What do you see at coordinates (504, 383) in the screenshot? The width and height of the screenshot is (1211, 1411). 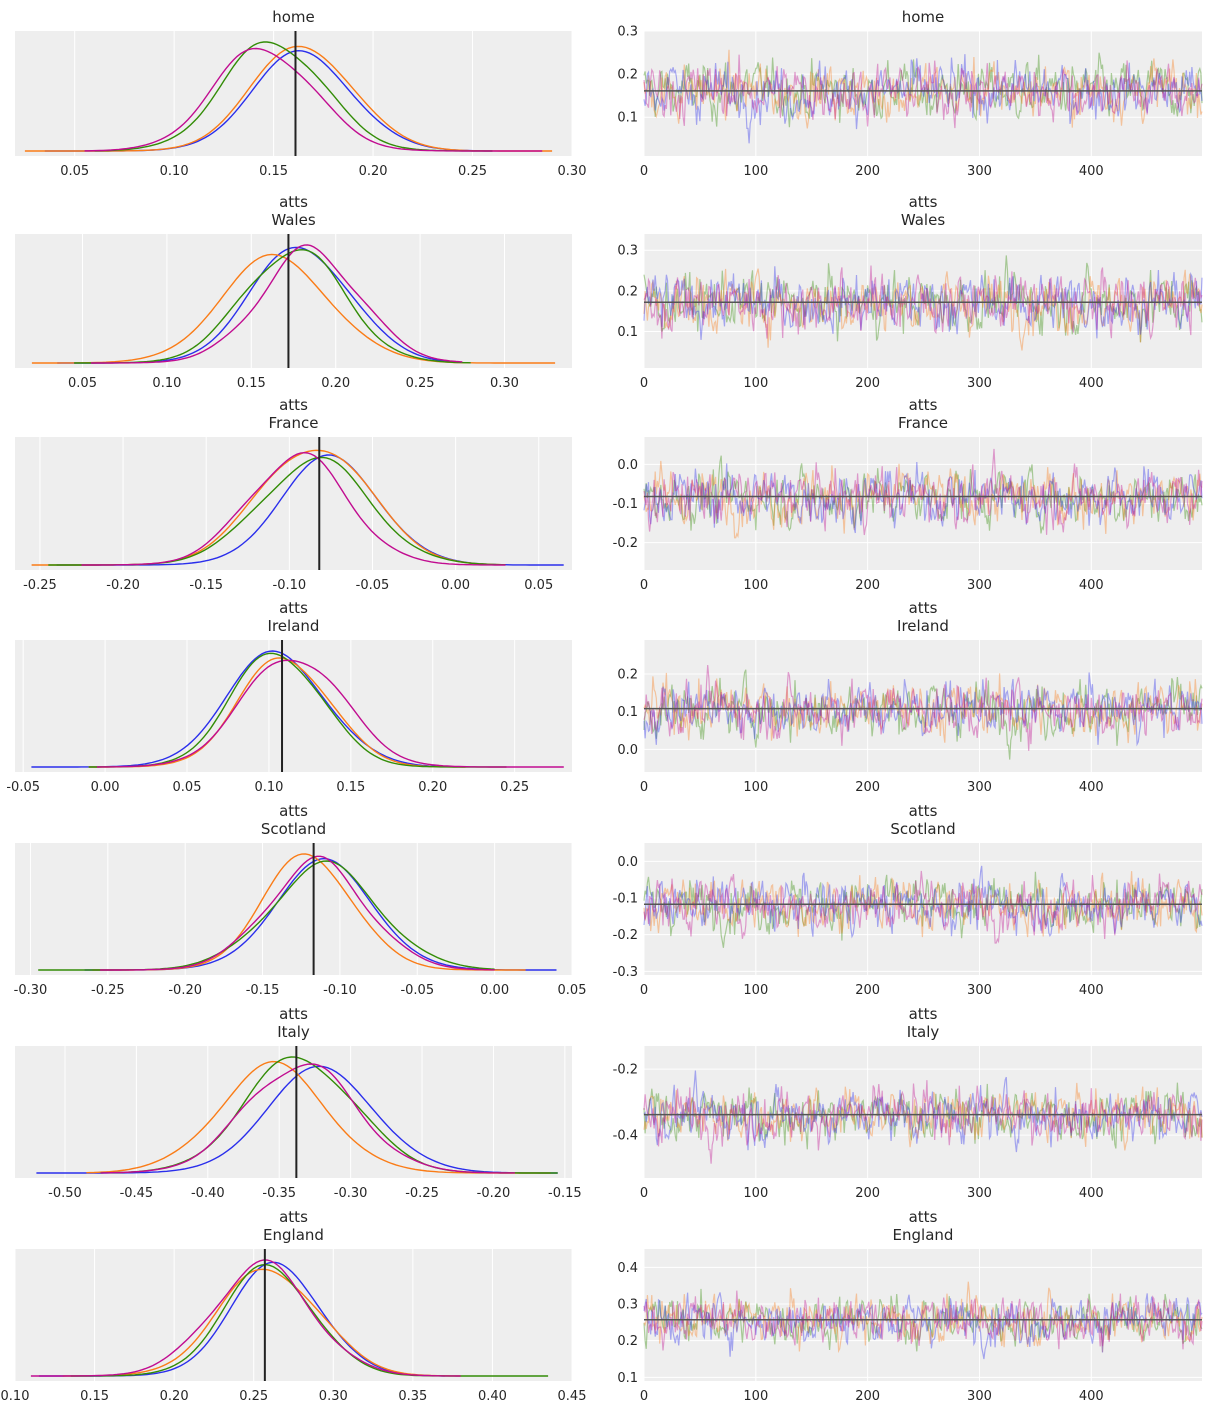 I see `kde-tick-label: 0.30` at bounding box center [504, 383].